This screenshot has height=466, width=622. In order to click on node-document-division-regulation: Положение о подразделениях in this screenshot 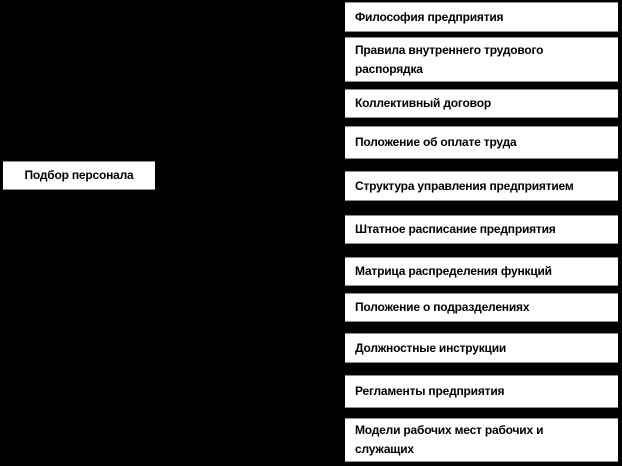, I will do `click(481, 307)`.